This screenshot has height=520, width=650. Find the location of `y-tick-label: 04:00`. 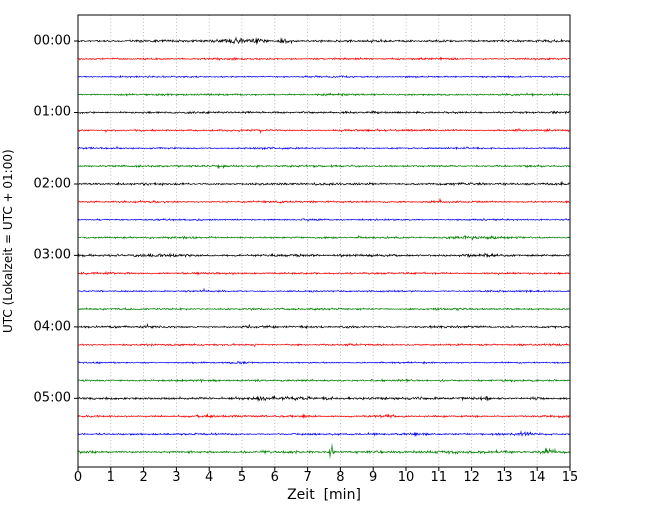

y-tick-label: 04:00 is located at coordinates (52, 327).